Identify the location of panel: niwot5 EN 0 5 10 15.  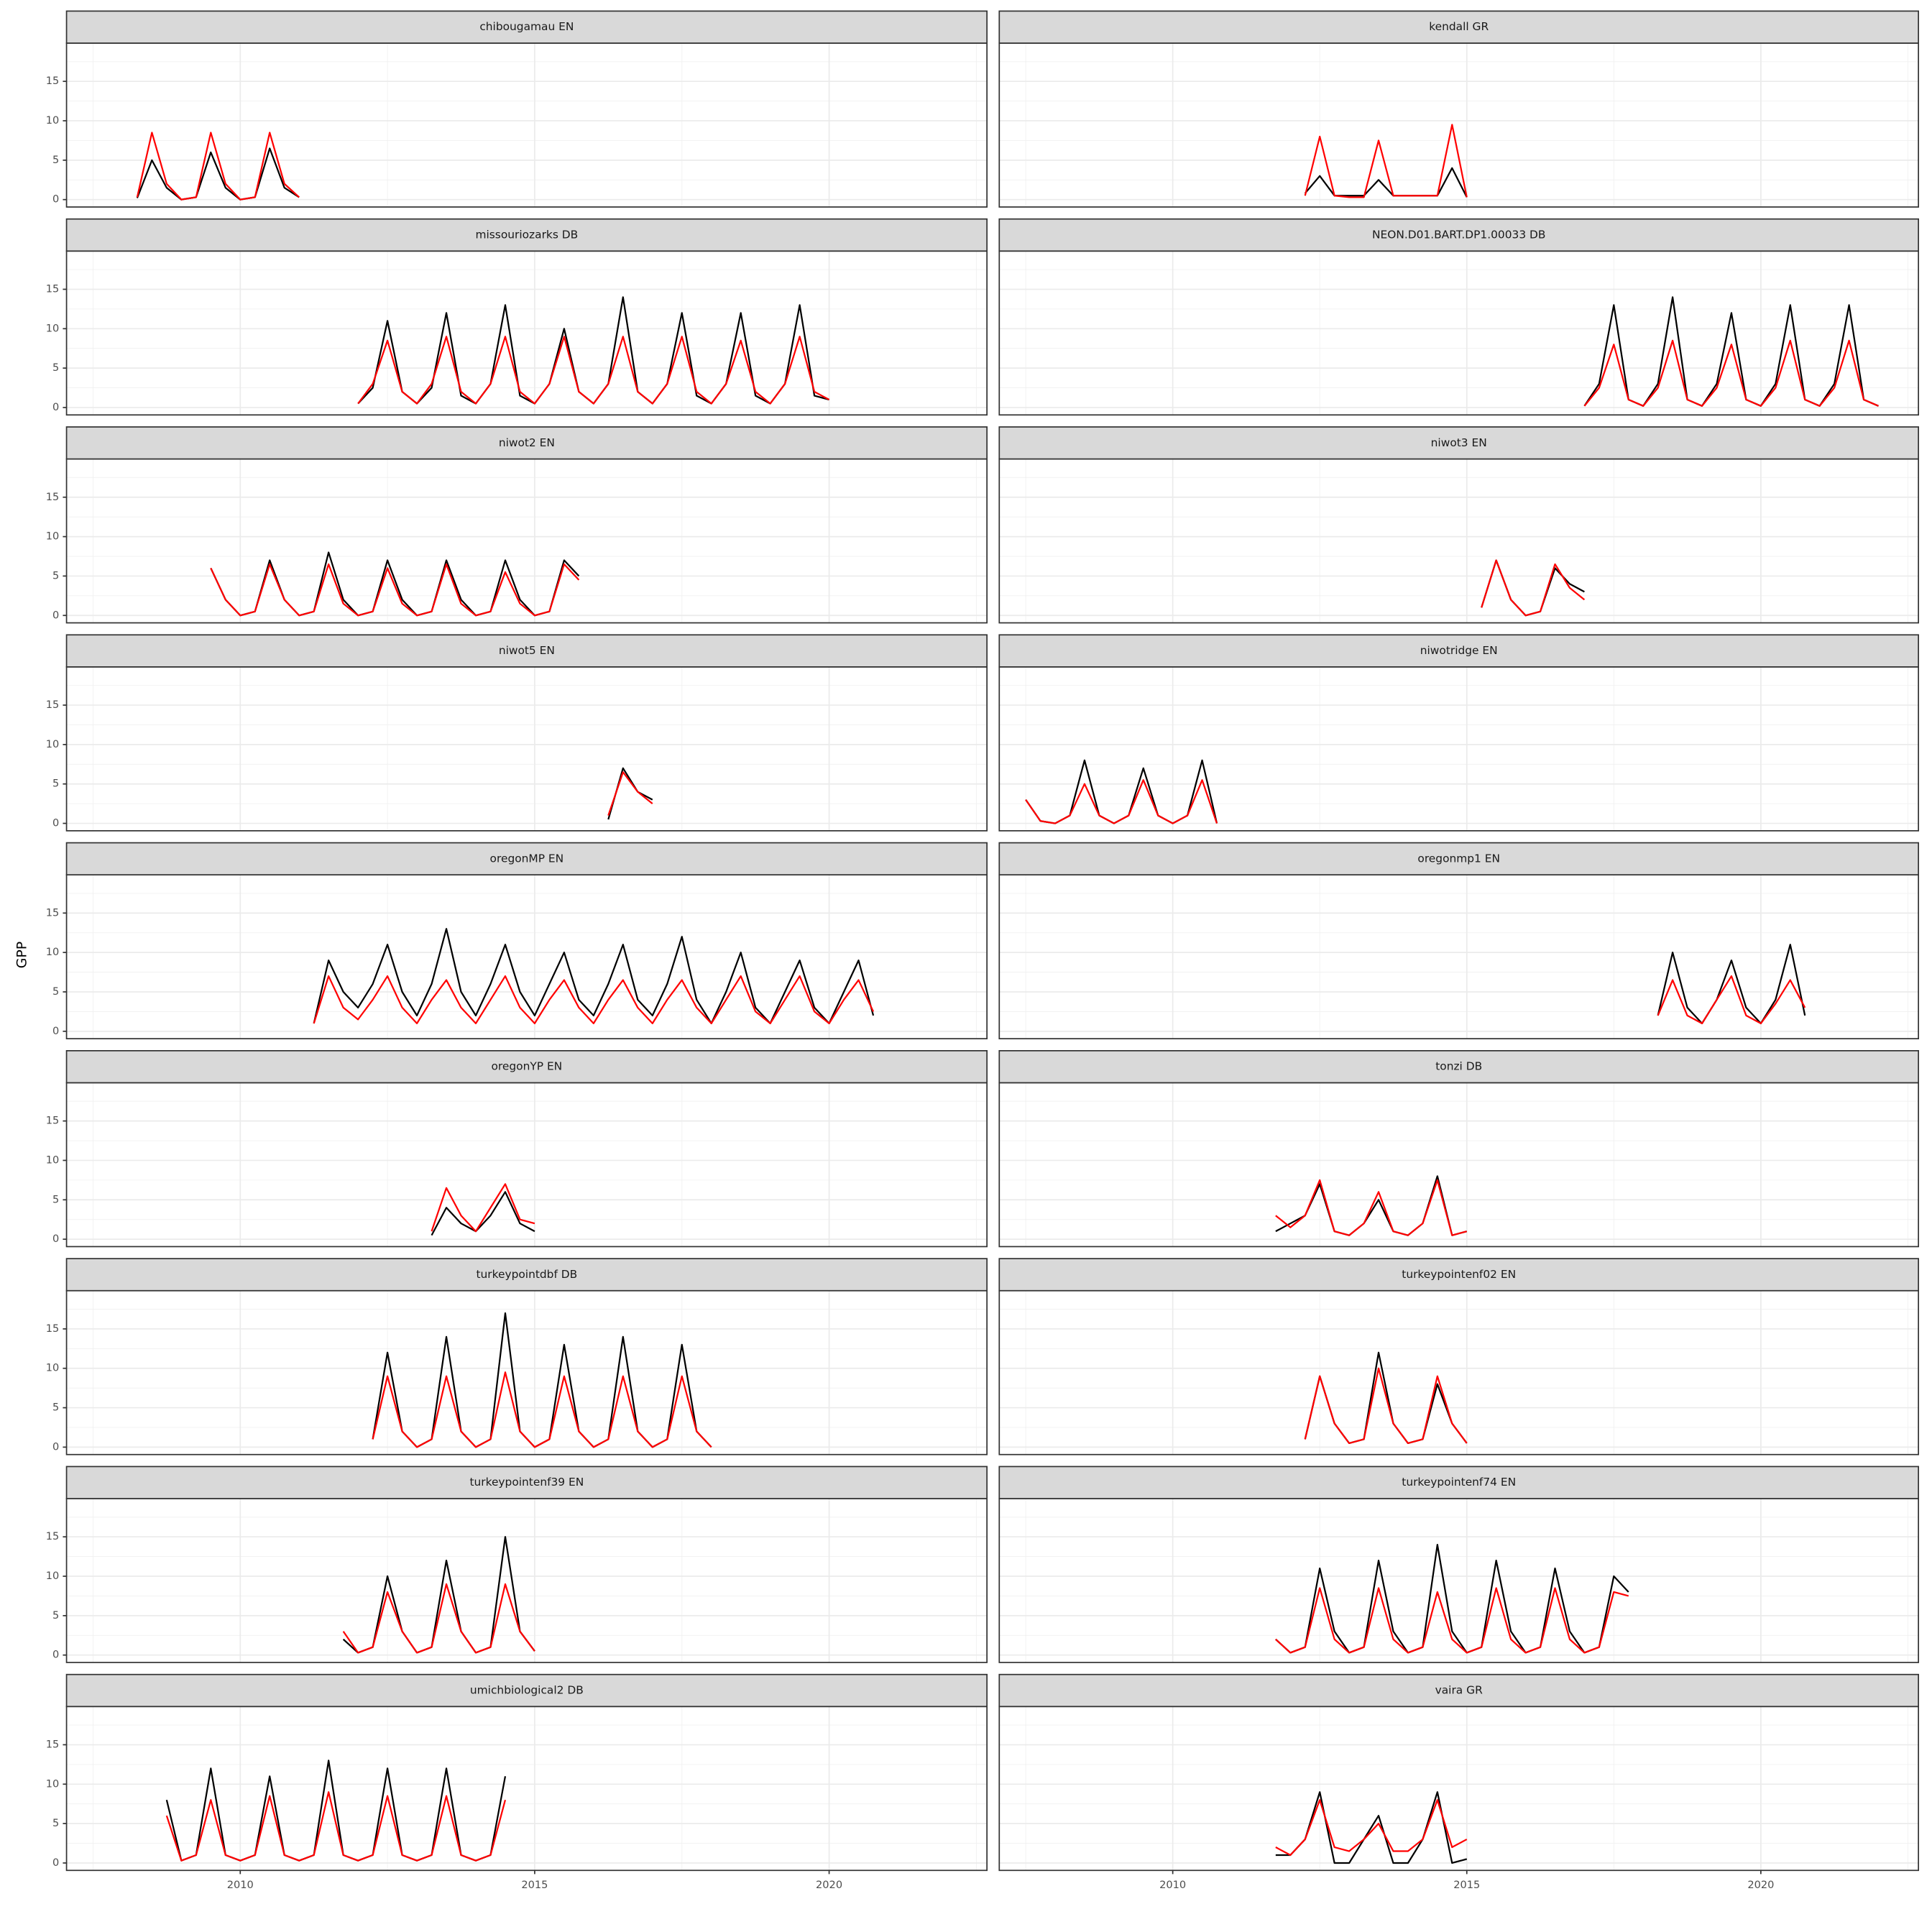
(517, 733).